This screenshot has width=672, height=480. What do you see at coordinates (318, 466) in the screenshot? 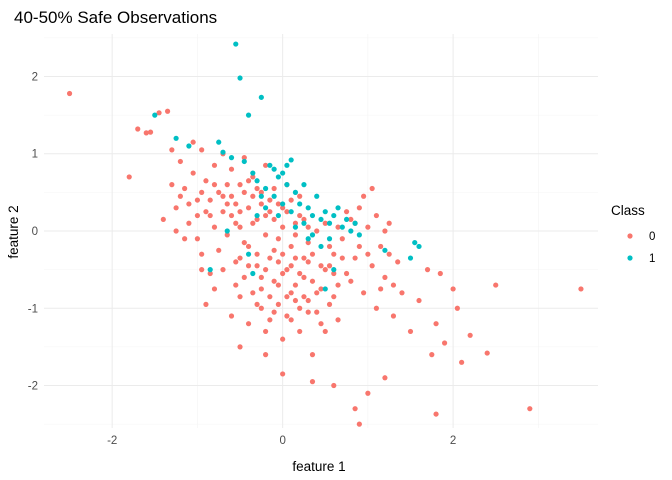
I see `x-axis-title: feature 1` at bounding box center [318, 466].